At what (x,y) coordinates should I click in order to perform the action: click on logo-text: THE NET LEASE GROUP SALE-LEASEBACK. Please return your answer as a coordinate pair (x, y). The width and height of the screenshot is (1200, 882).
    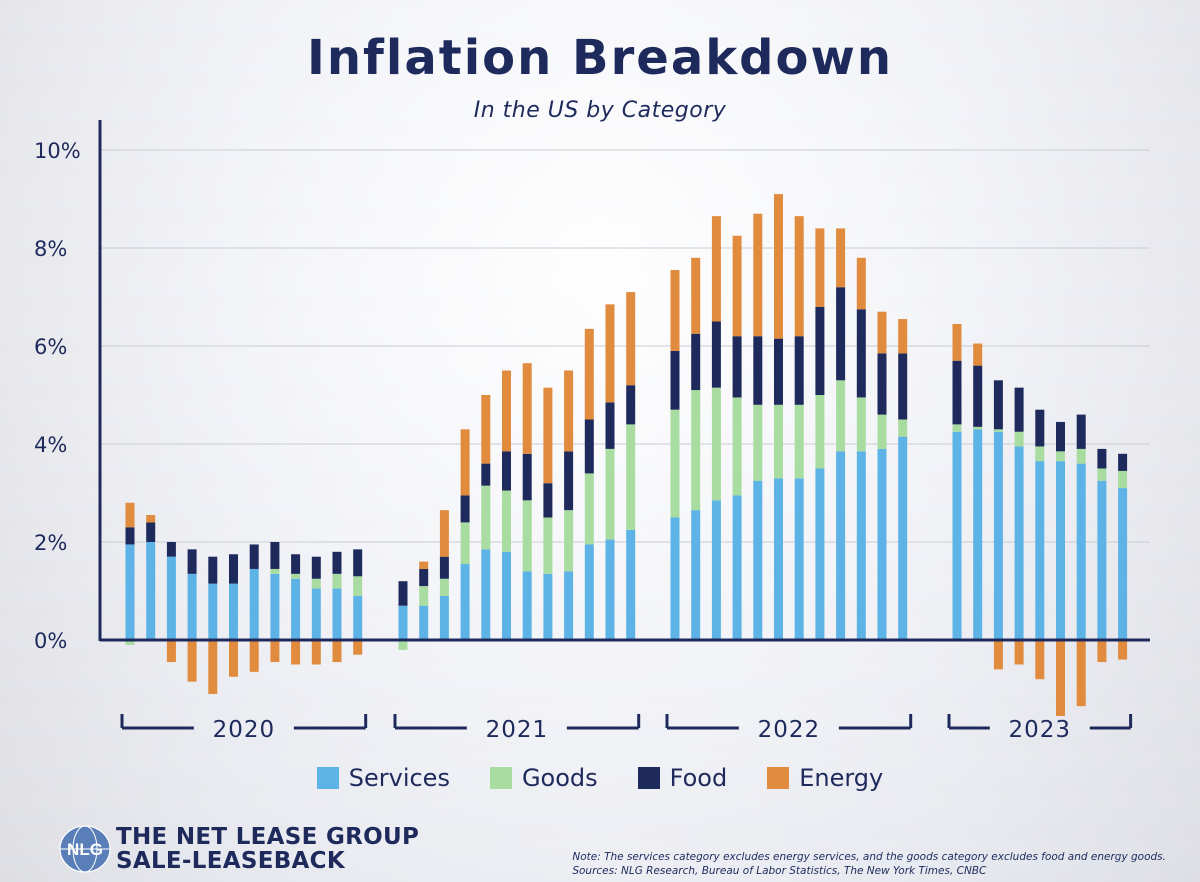
    Looking at the image, I should click on (267, 849).